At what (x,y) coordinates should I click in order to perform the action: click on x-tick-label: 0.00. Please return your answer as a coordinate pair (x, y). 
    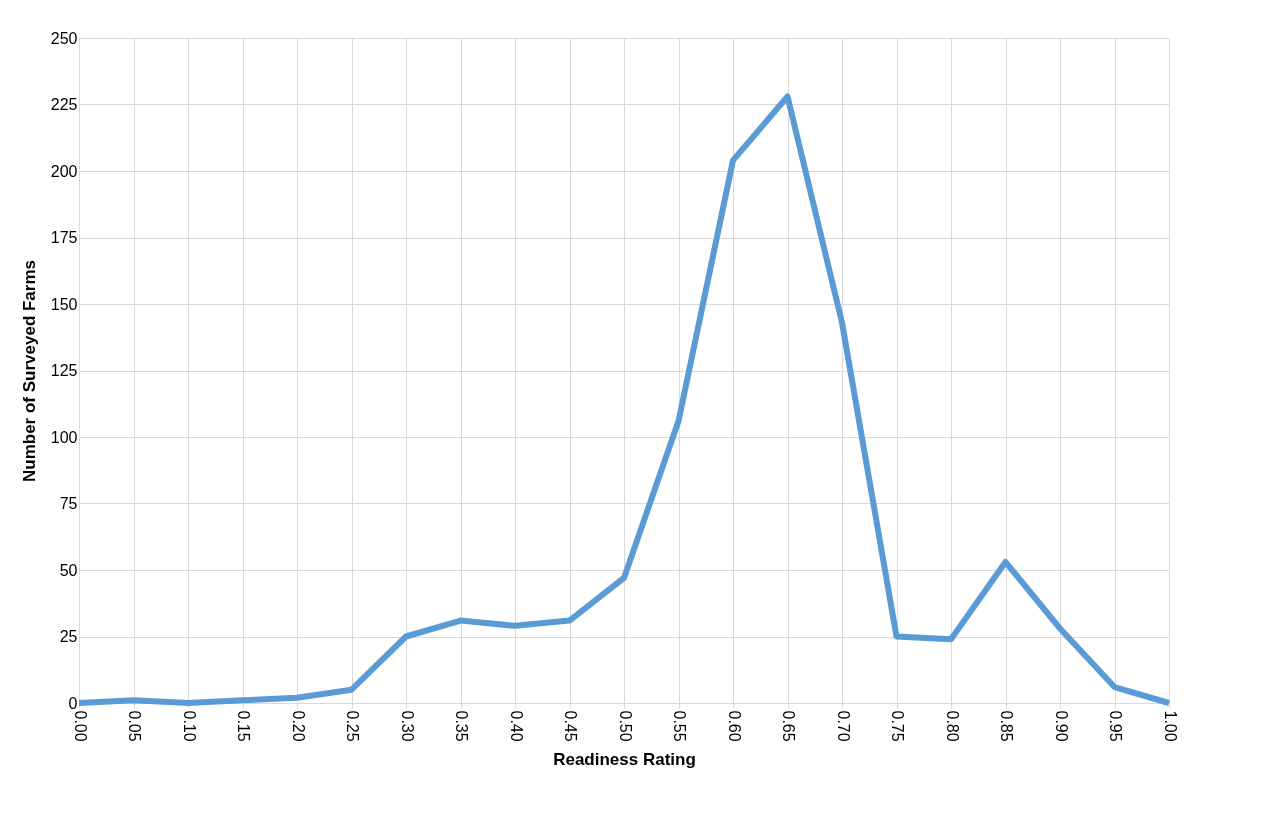
    Looking at the image, I should click on (80, 726).